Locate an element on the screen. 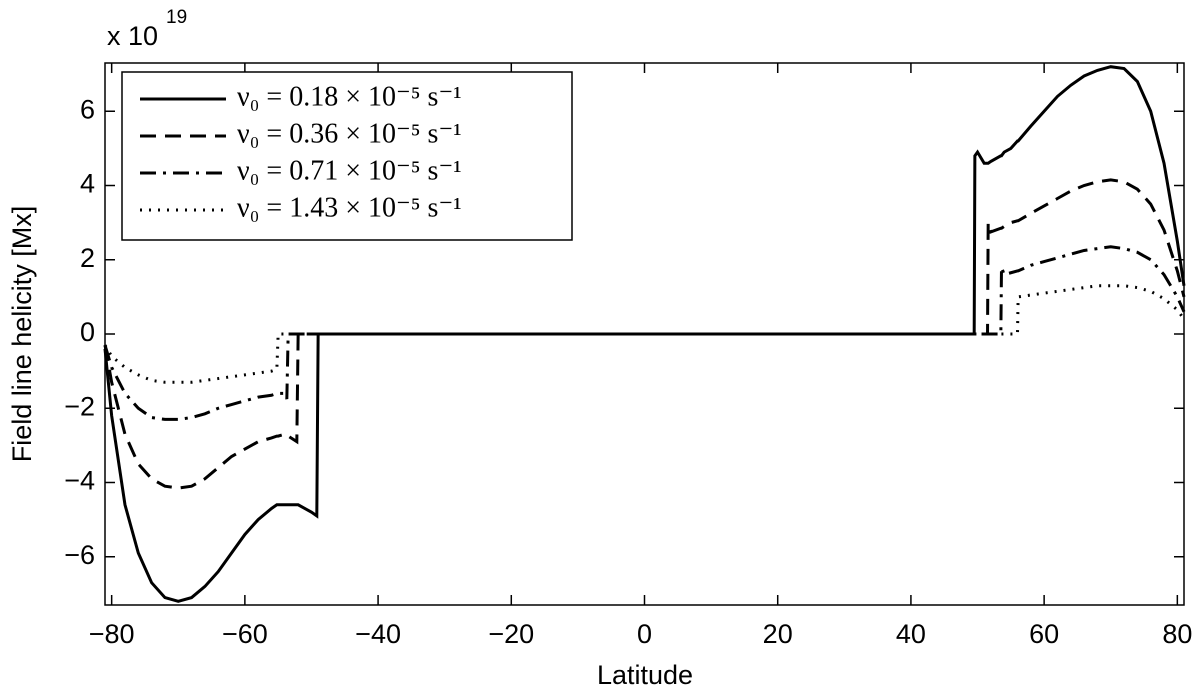  multiplier: x 10 is located at coordinates (132, 36).